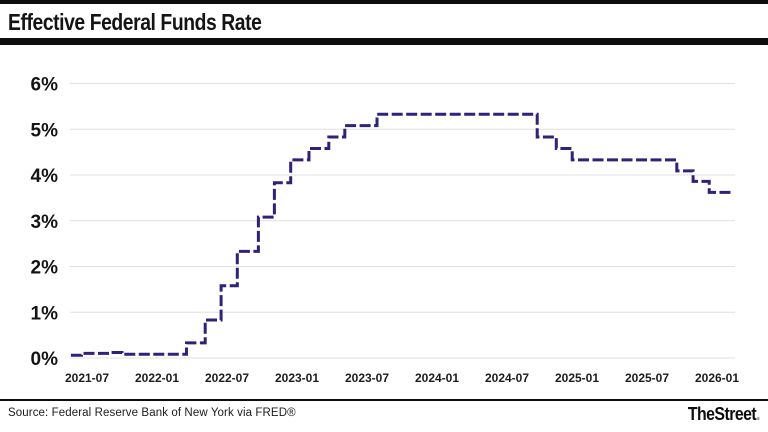 The height and width of the screenshot is (432, 768). What do you see at coordinates (227, 378) in the screenshot?
I see `x-tick-label: 2022-07` at bounding box center [227, 378].